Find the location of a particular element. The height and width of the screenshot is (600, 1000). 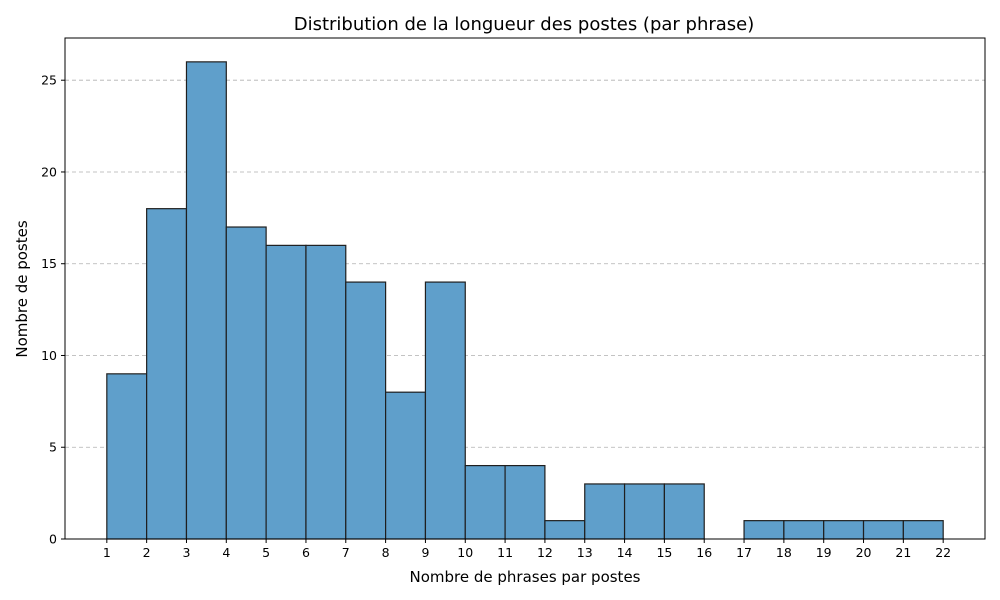

x-axis-label: Nombre de phrases par postes is located at coordinates (525, 577).